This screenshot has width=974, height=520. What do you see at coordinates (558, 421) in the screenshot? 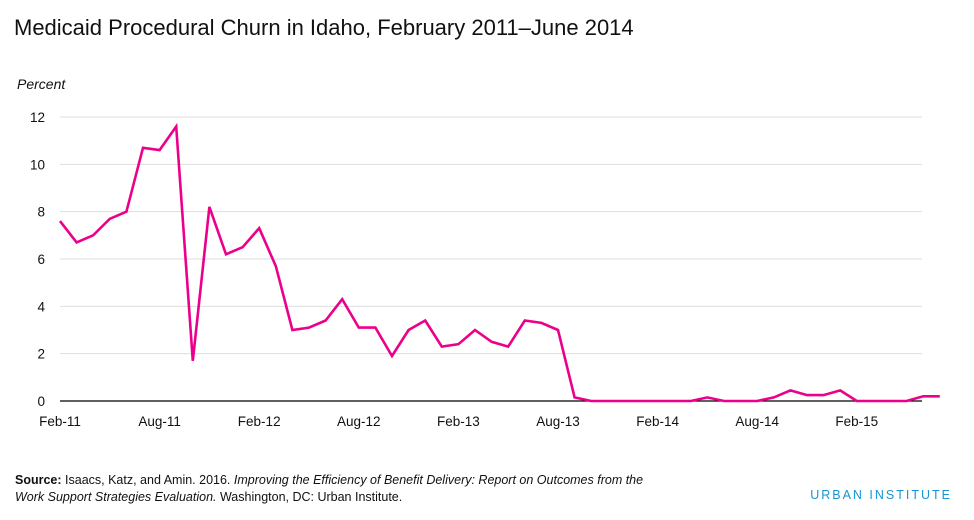
I see `x-tick-label: Aug-13` at bounding box center [558, 421].